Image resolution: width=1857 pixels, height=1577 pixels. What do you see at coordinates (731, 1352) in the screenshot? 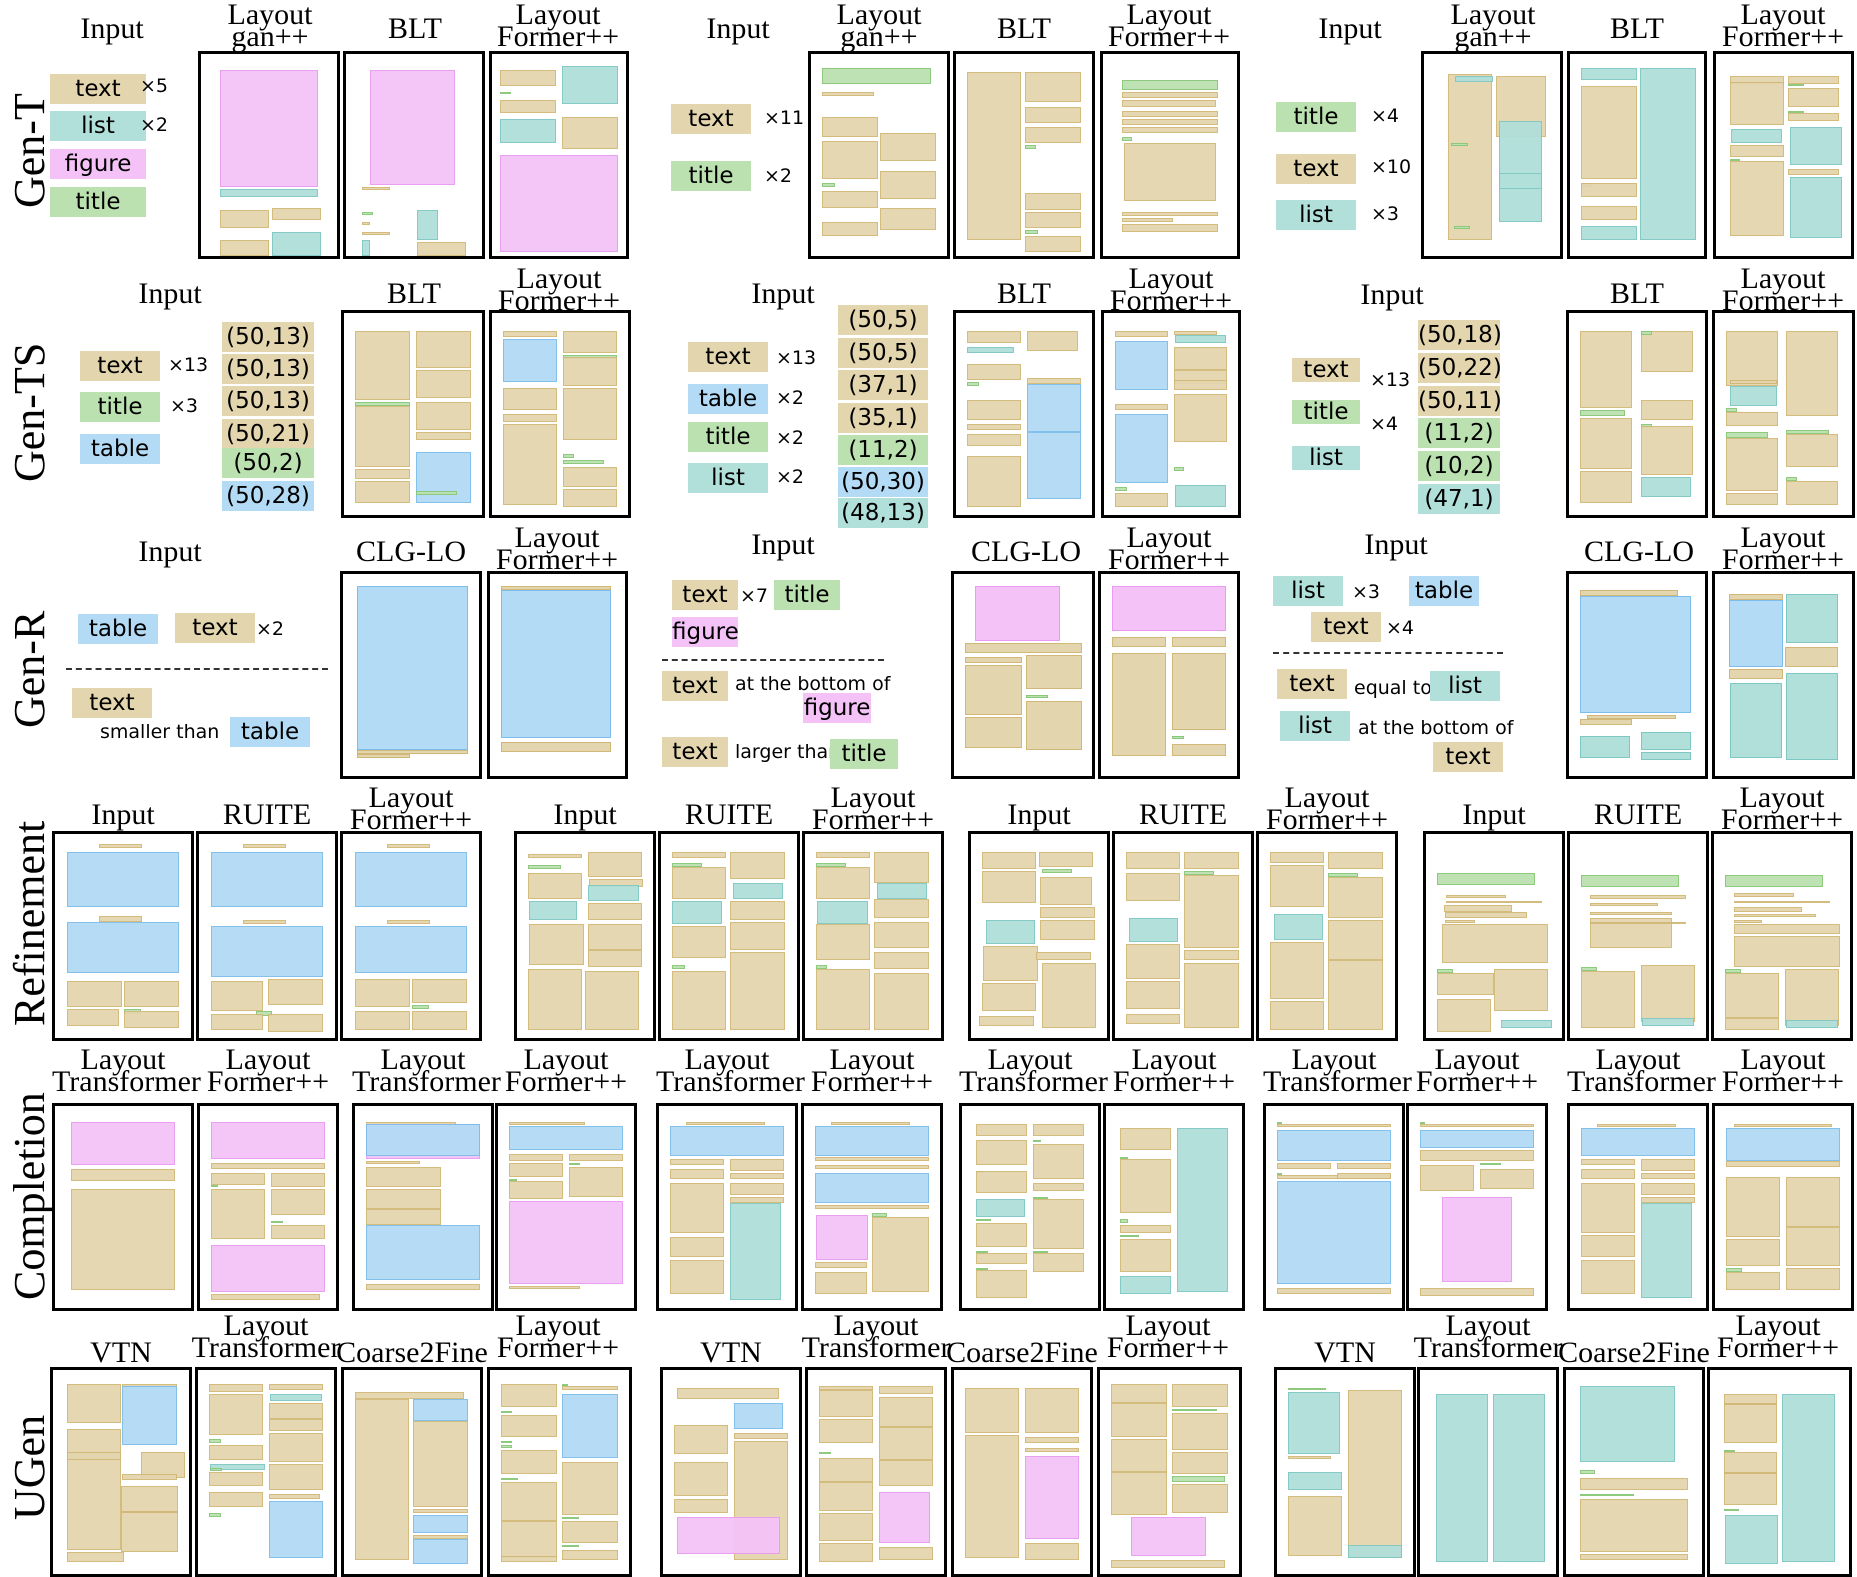
I see `method-title: VTN` at bounding box center [731, 1352].